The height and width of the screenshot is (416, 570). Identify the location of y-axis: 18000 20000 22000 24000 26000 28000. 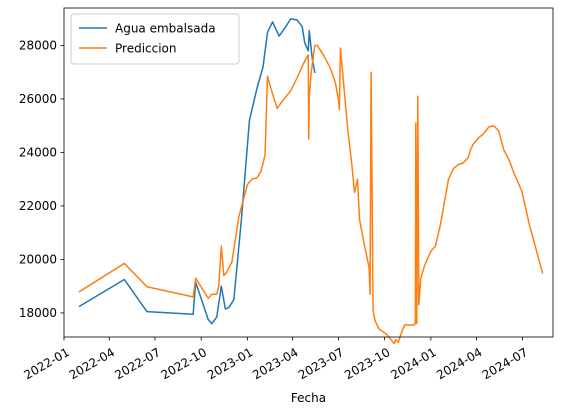
(41, 179).